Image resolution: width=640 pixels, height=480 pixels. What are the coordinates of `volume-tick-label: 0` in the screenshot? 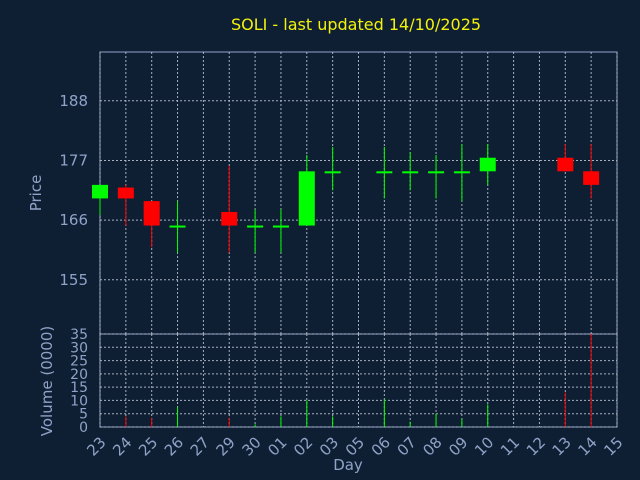 It's located at (83, 428).